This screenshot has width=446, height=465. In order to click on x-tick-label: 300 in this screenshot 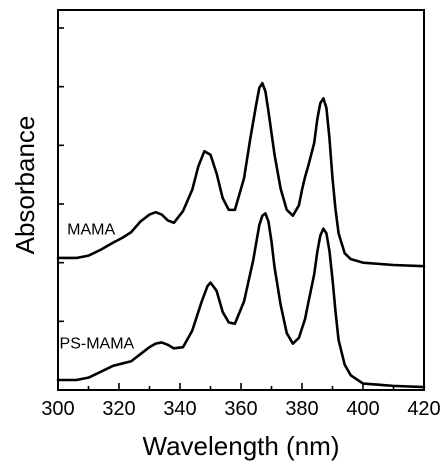, I will do `click(57, 409)`.